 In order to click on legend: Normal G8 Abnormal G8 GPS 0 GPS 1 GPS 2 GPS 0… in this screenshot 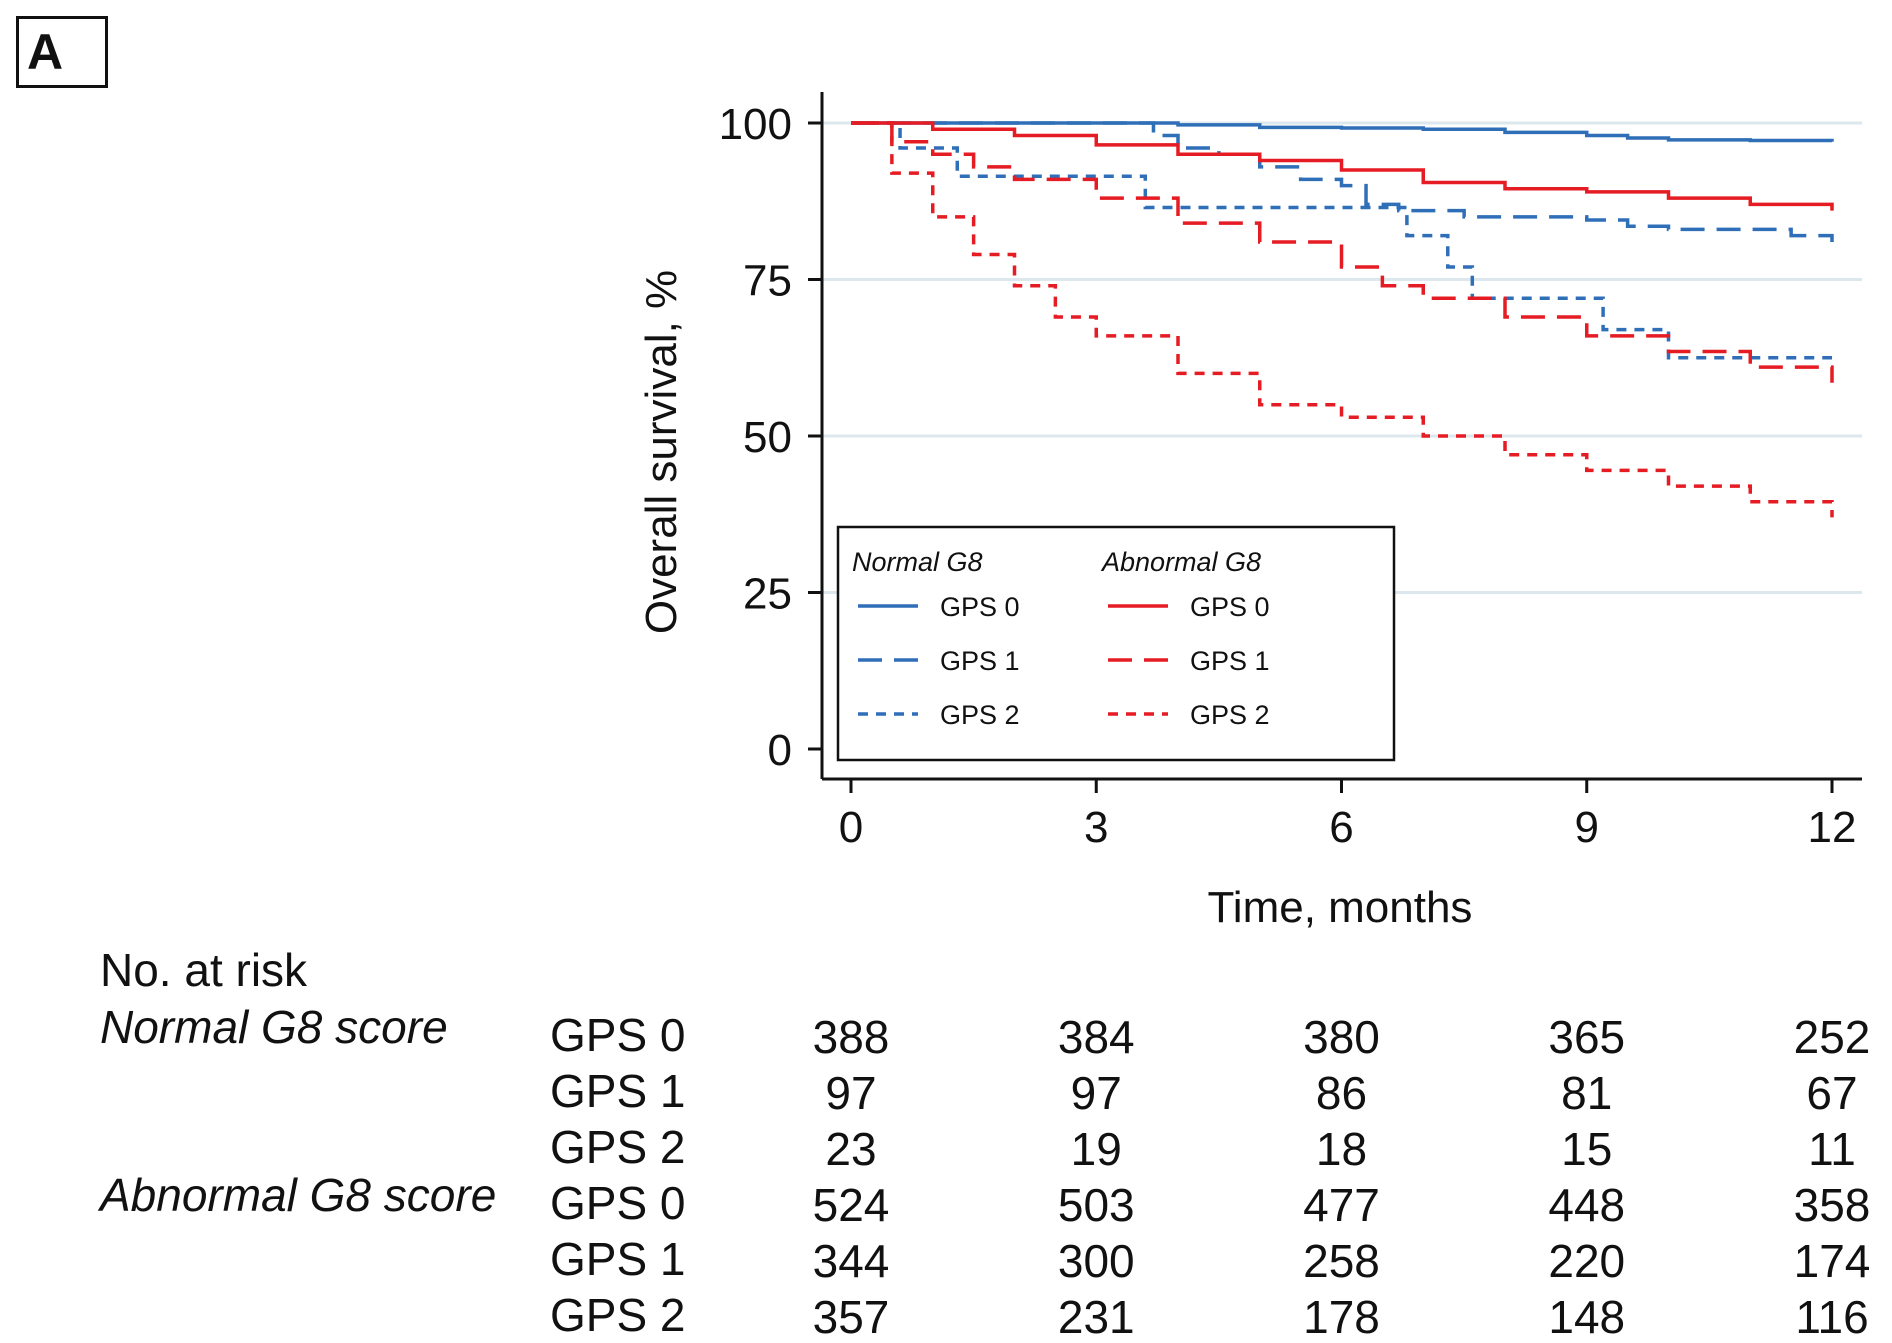, I will do `click(1116, 643)`.